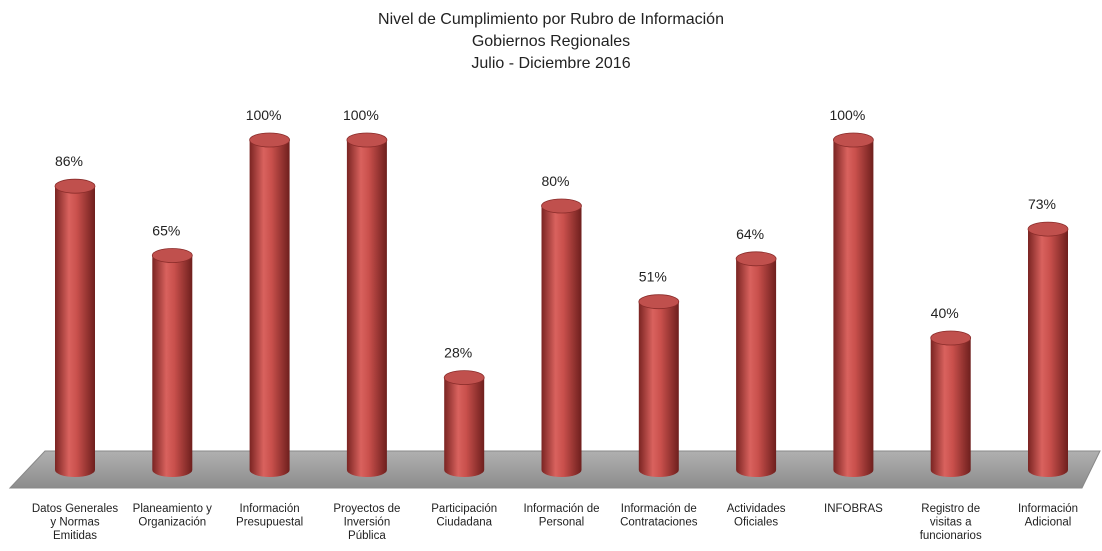 The image size is (1102, 551). I want to click on chart-subtitle: Gobiernos Regionales, so click(551, 41).